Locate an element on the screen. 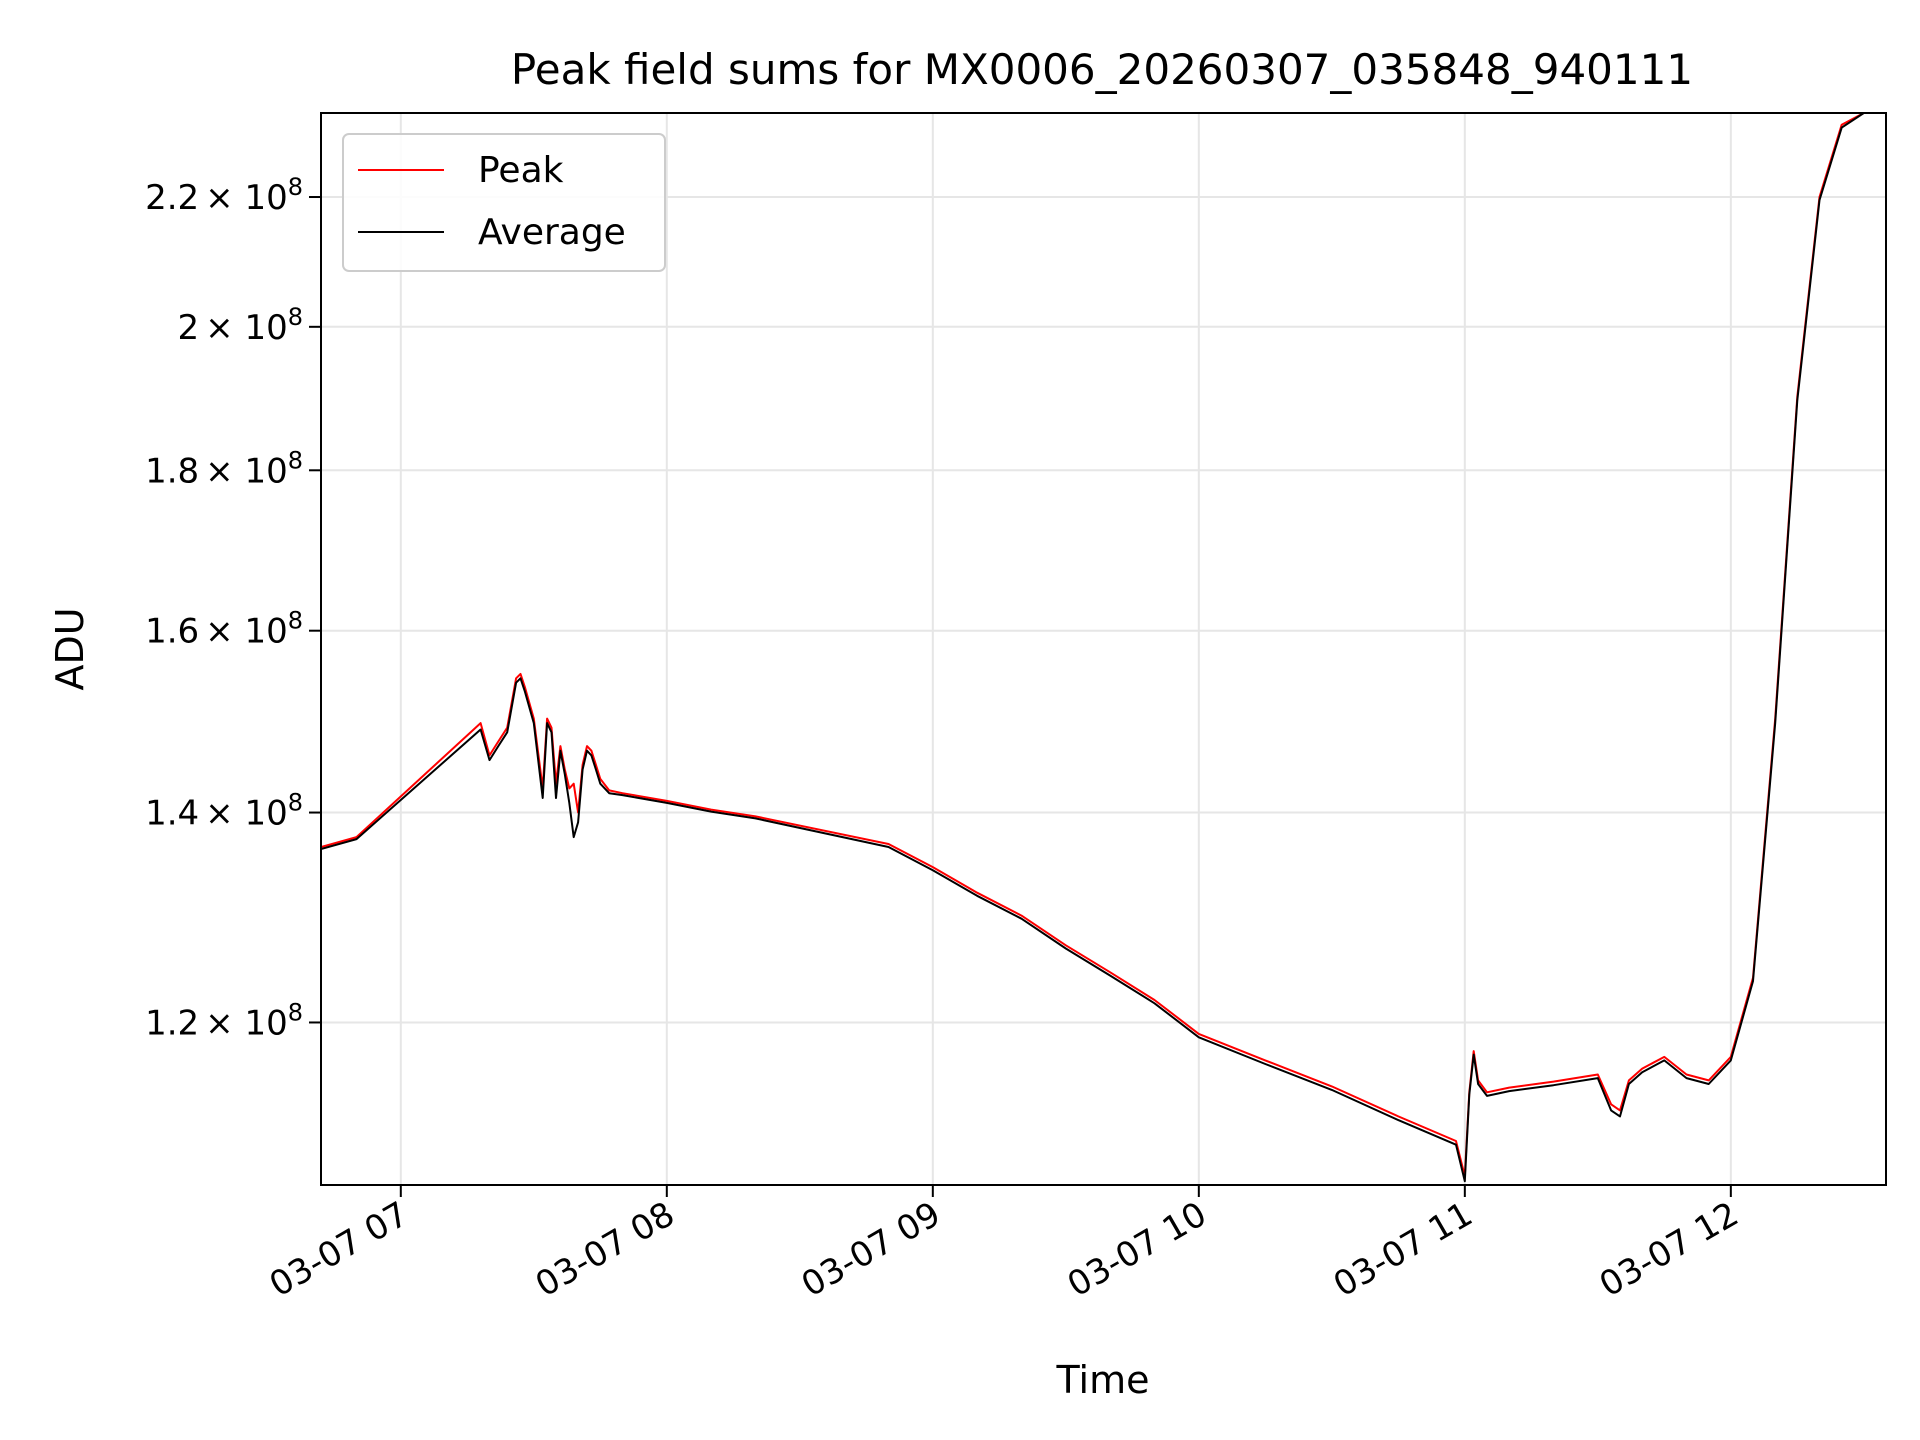  y-tick-label: 1.4 × 10⁸ is located at coordinates (224, 811).